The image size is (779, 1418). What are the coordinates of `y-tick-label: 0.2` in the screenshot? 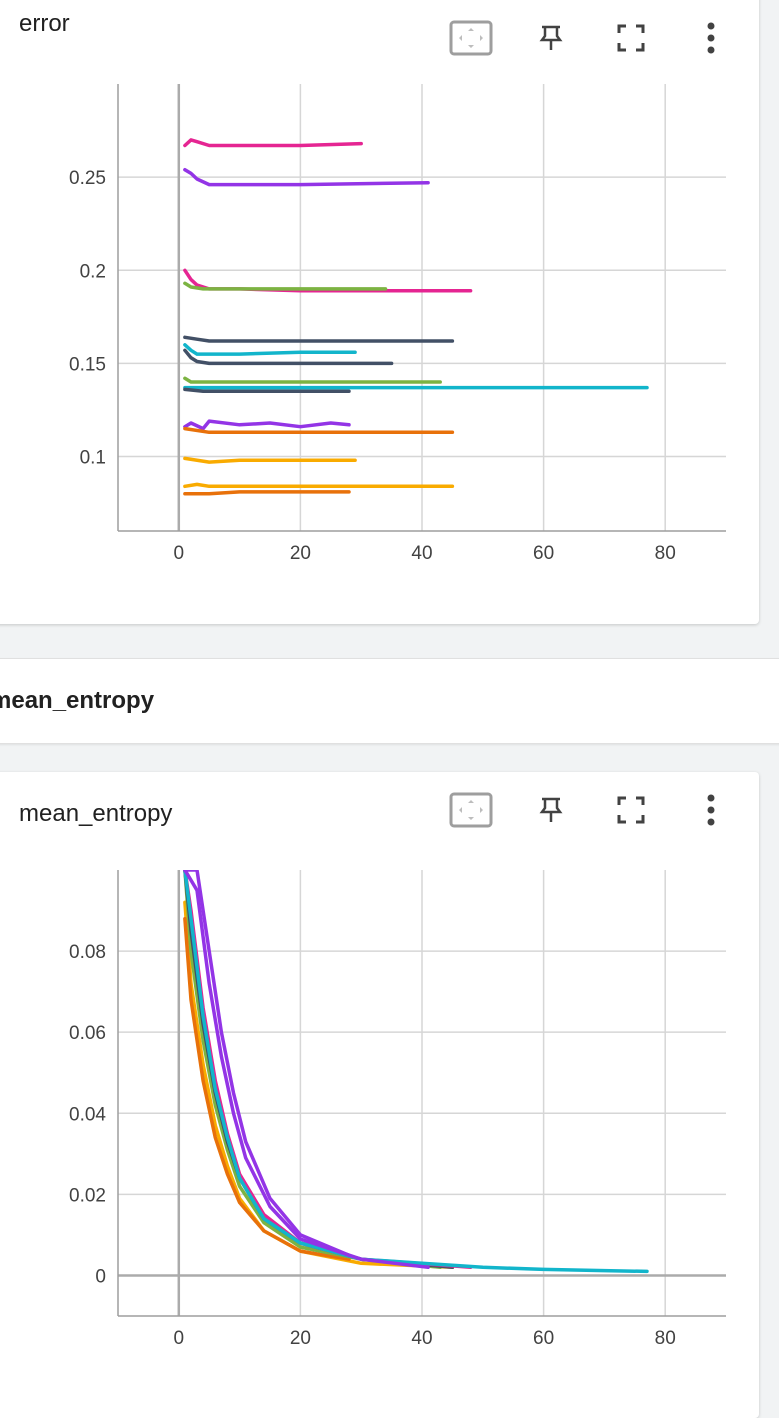 It's located at (93, 271).